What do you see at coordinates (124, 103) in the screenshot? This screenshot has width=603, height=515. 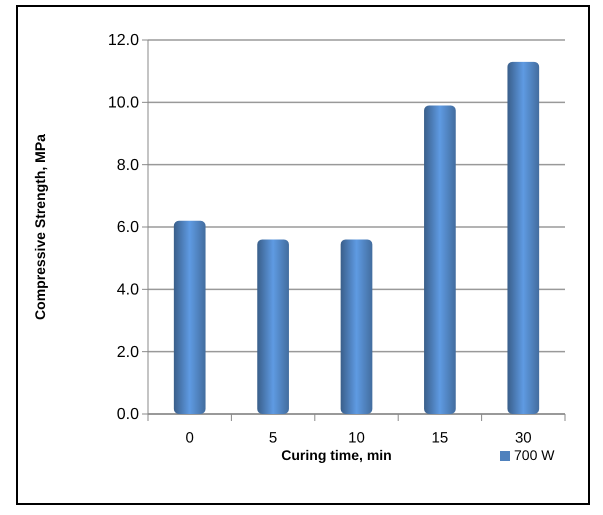 I see `y-tick-label: 10.0` at bounding box center [124, 103].